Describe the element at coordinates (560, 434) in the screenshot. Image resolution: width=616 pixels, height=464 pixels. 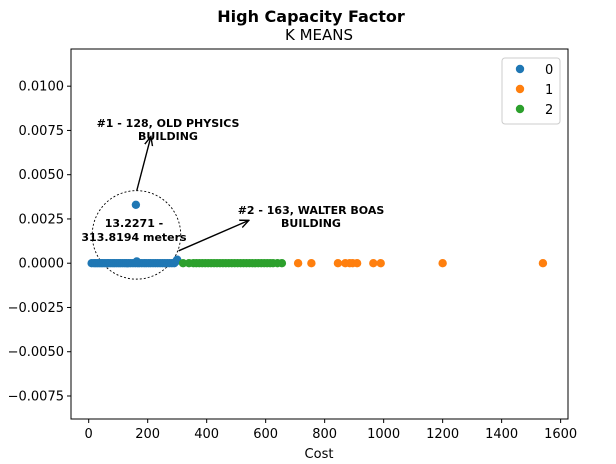
I see `x-tick-label: 1600` at that location.